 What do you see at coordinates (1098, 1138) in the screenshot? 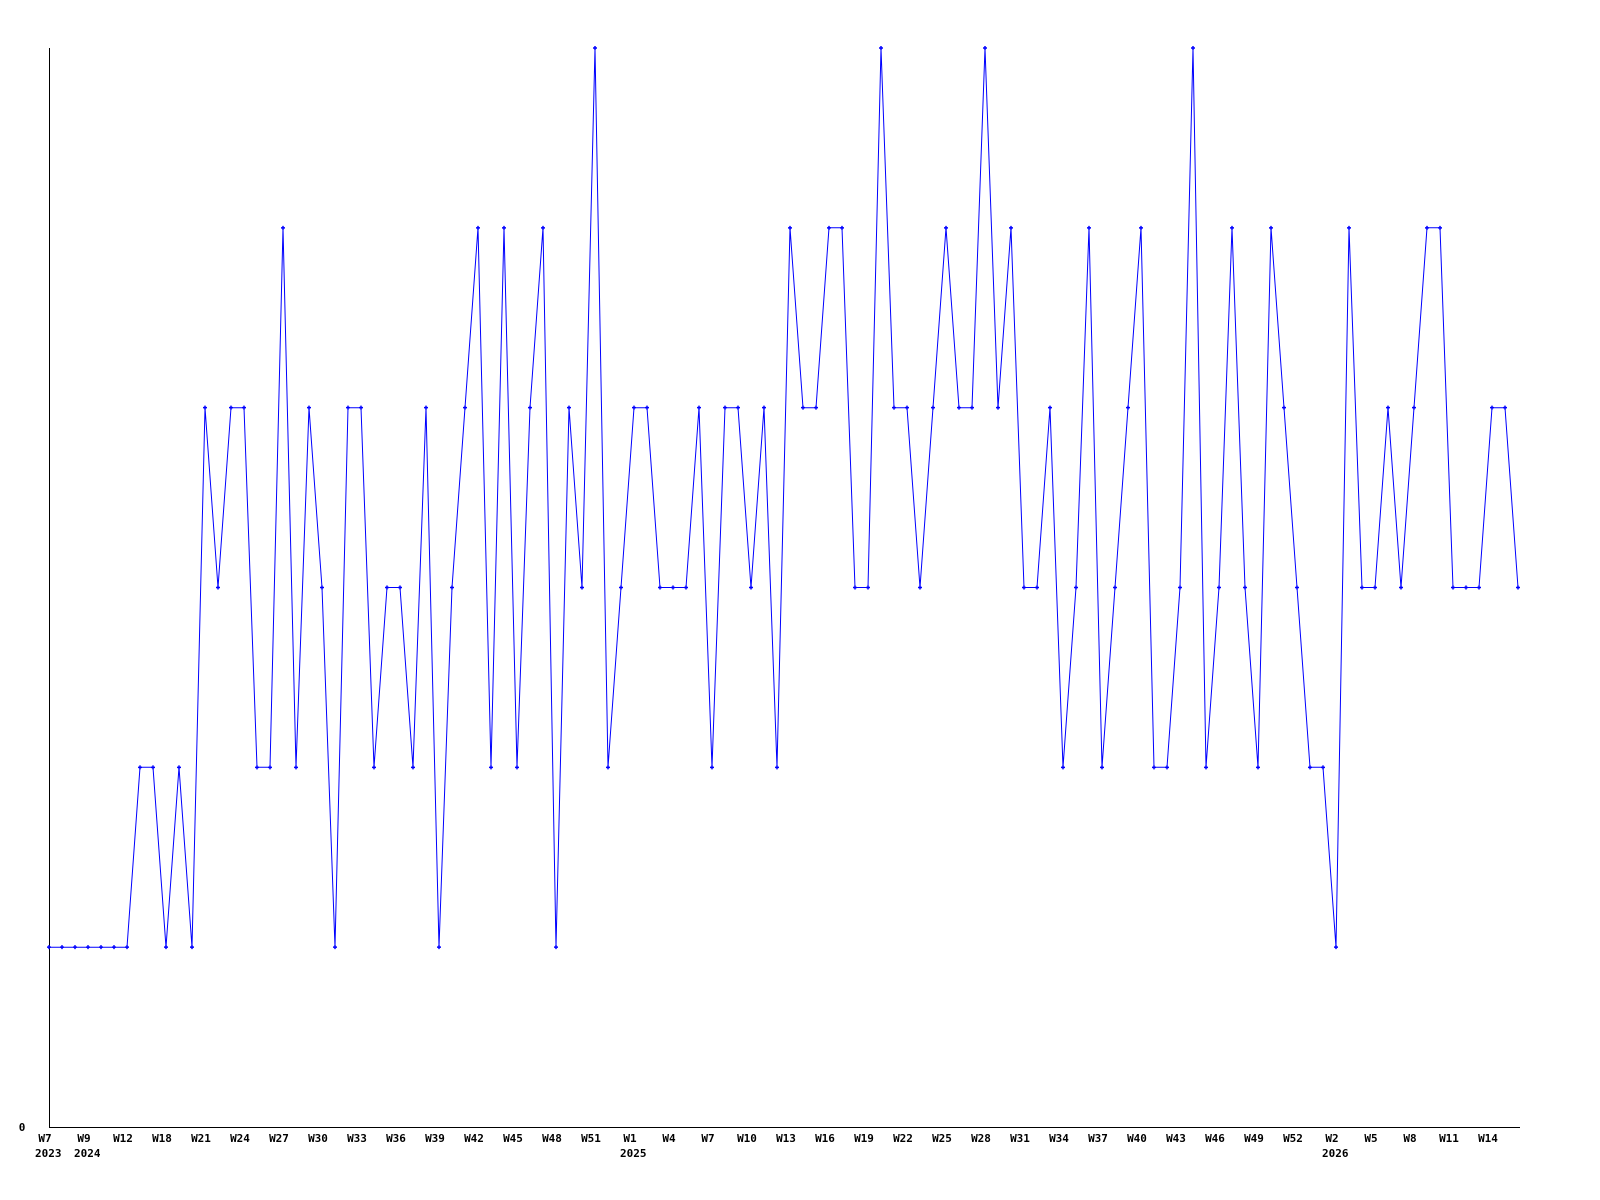
I see `x-tick-label: W37` at bounding box center [1098, 1138].